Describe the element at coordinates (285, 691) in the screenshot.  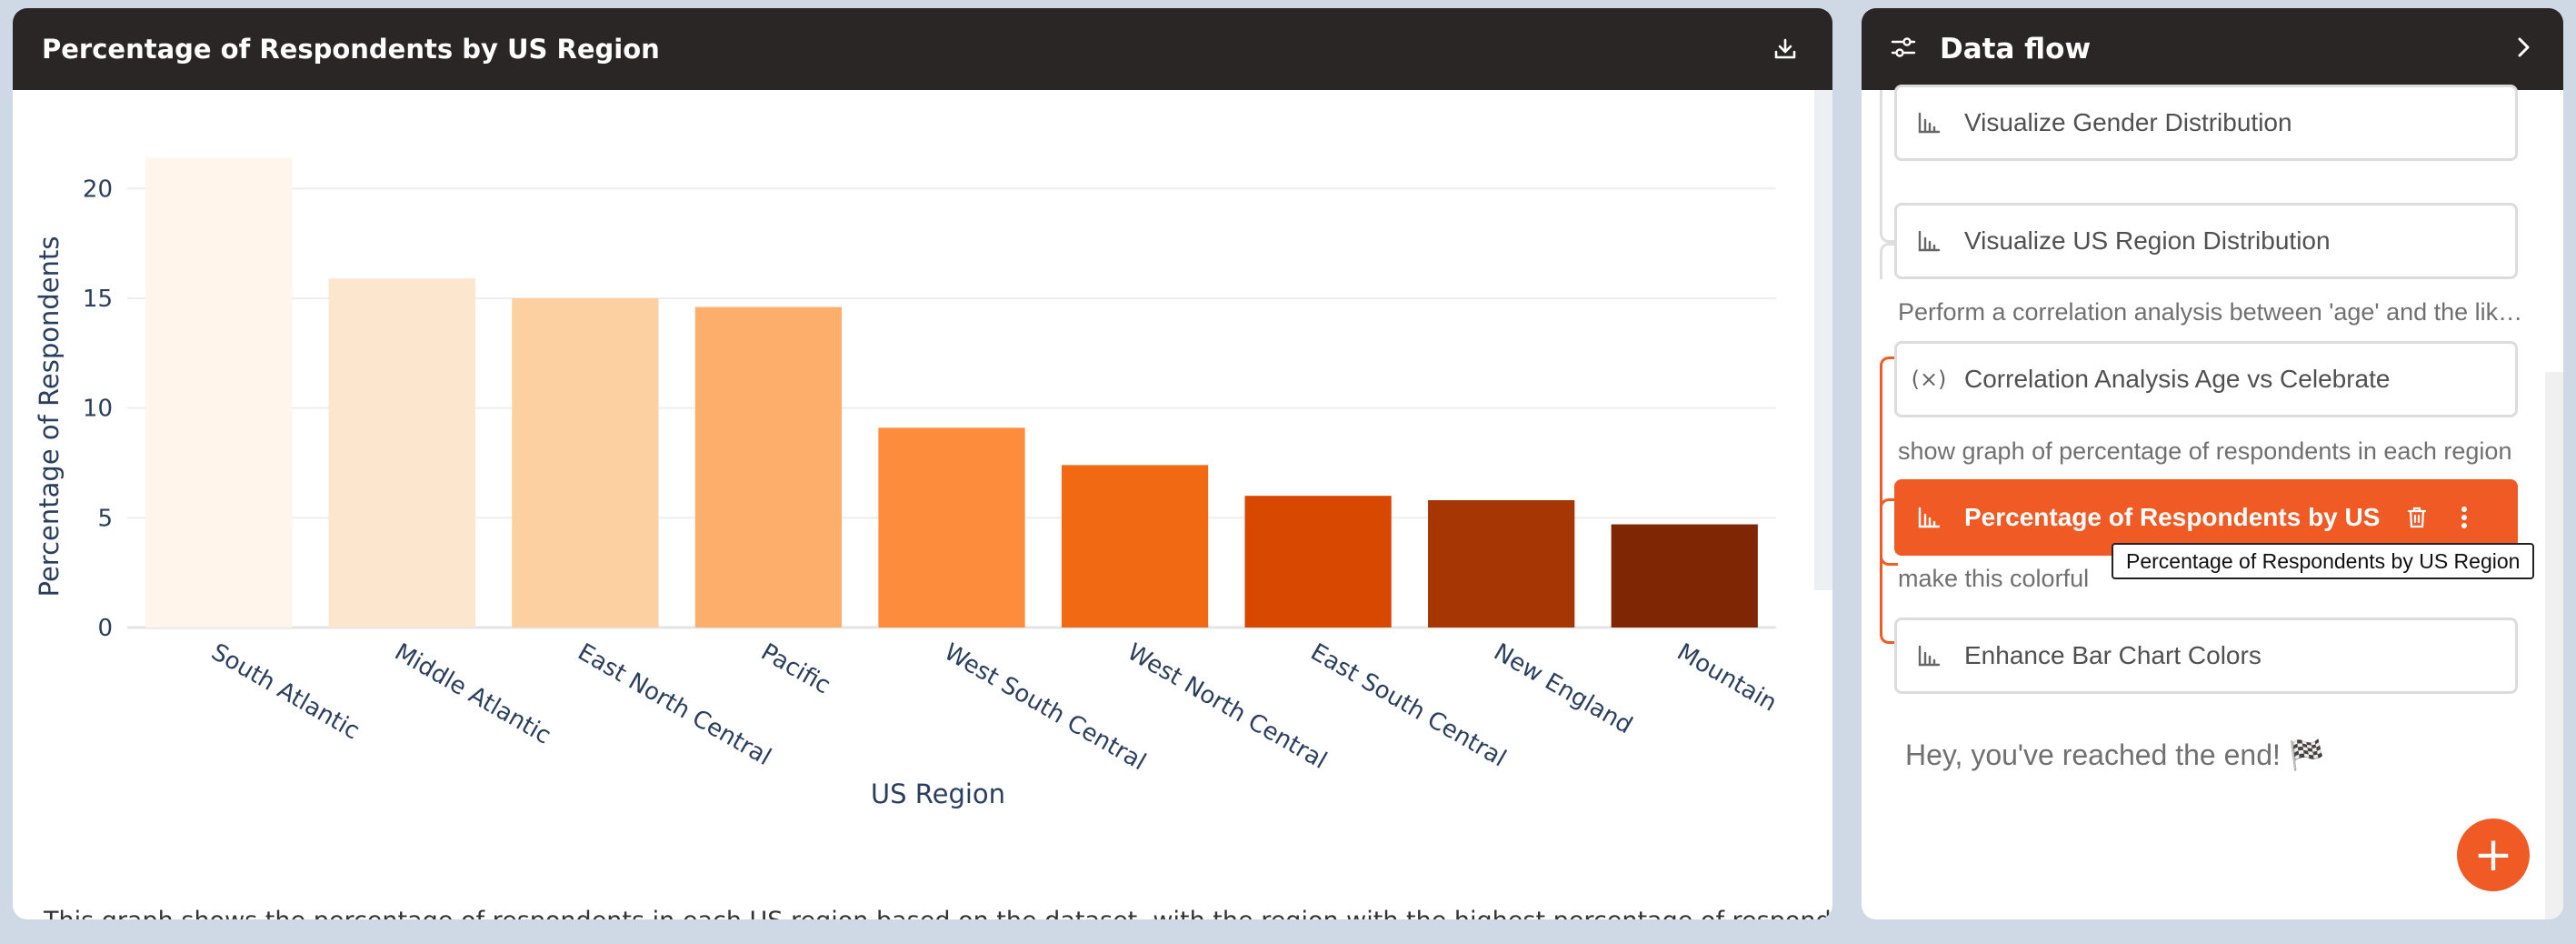
I see `x-tick-label: South Atlantic` at that location.